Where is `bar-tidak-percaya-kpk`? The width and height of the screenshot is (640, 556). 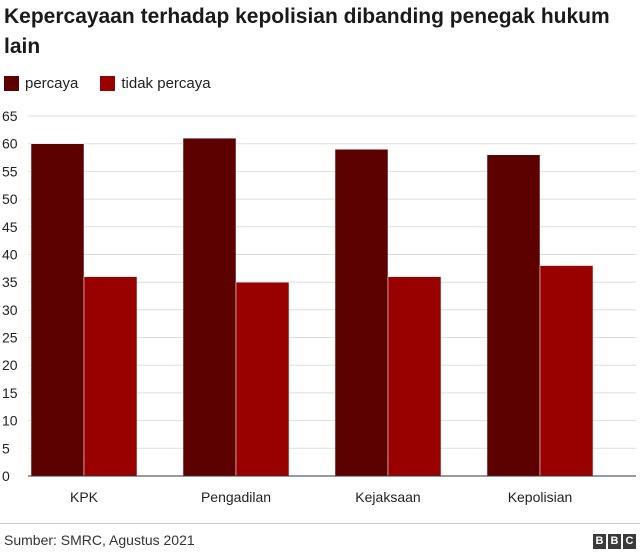
bar-tidak-percaya-kpk is located at coordinates (110, 376).